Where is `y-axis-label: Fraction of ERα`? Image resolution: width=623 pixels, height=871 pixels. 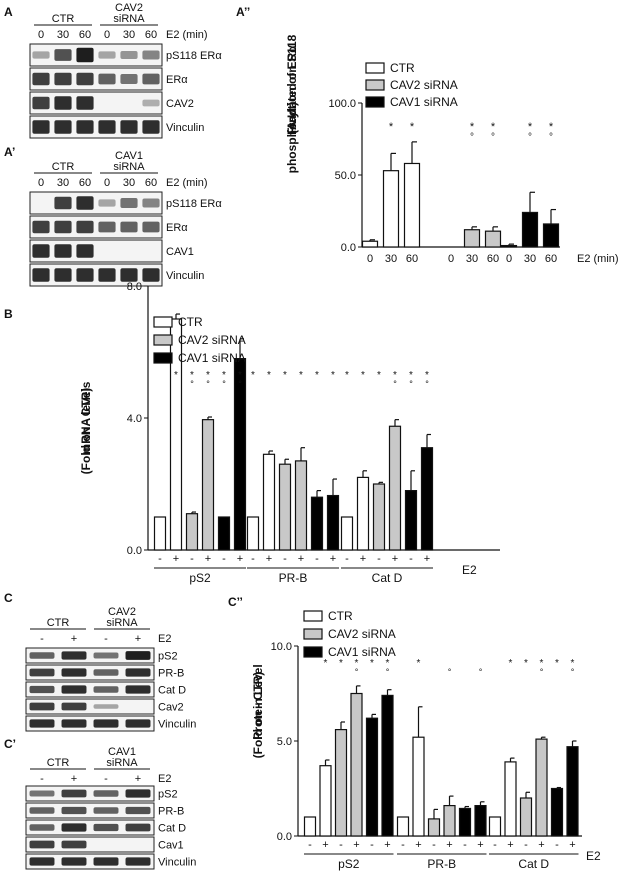
y-axis-label: Fraction of ERα is located at coordinates (292, 90).